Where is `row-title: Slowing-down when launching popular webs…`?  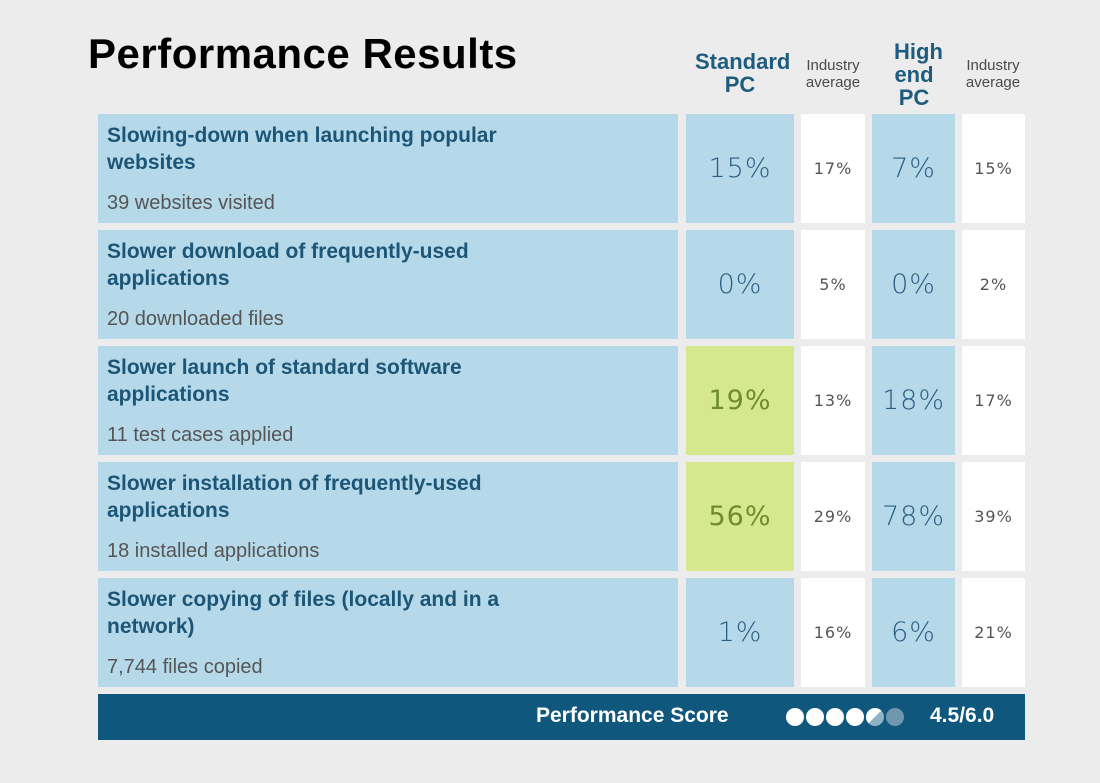
row-title: Slowing-down when launching popular webs… is located at coordinates (302, 149).